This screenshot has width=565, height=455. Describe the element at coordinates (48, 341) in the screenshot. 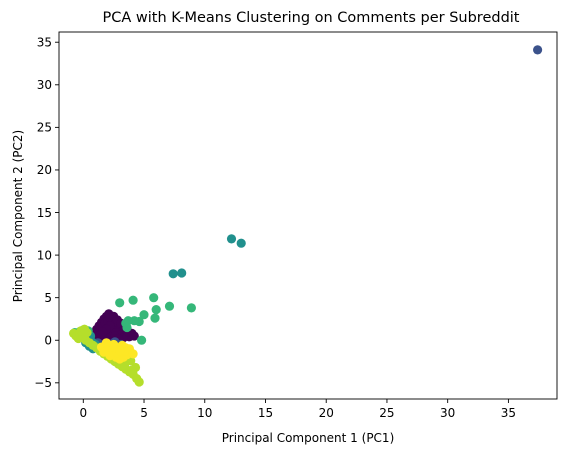

I see `y-tick-label: 0` at that location.